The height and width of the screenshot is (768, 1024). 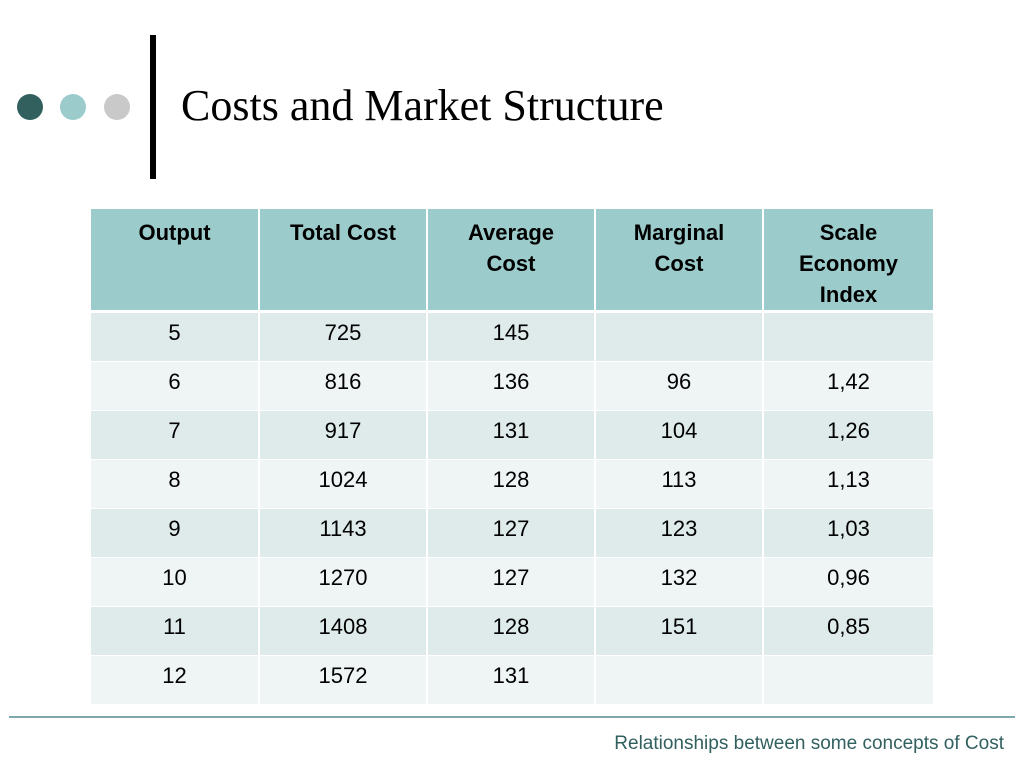 What do you see at coordinates (848, 261) in the screenshot?
I see `column-header-scale-economy-index: Scale Economy Index` at bounding box center [848, 261].